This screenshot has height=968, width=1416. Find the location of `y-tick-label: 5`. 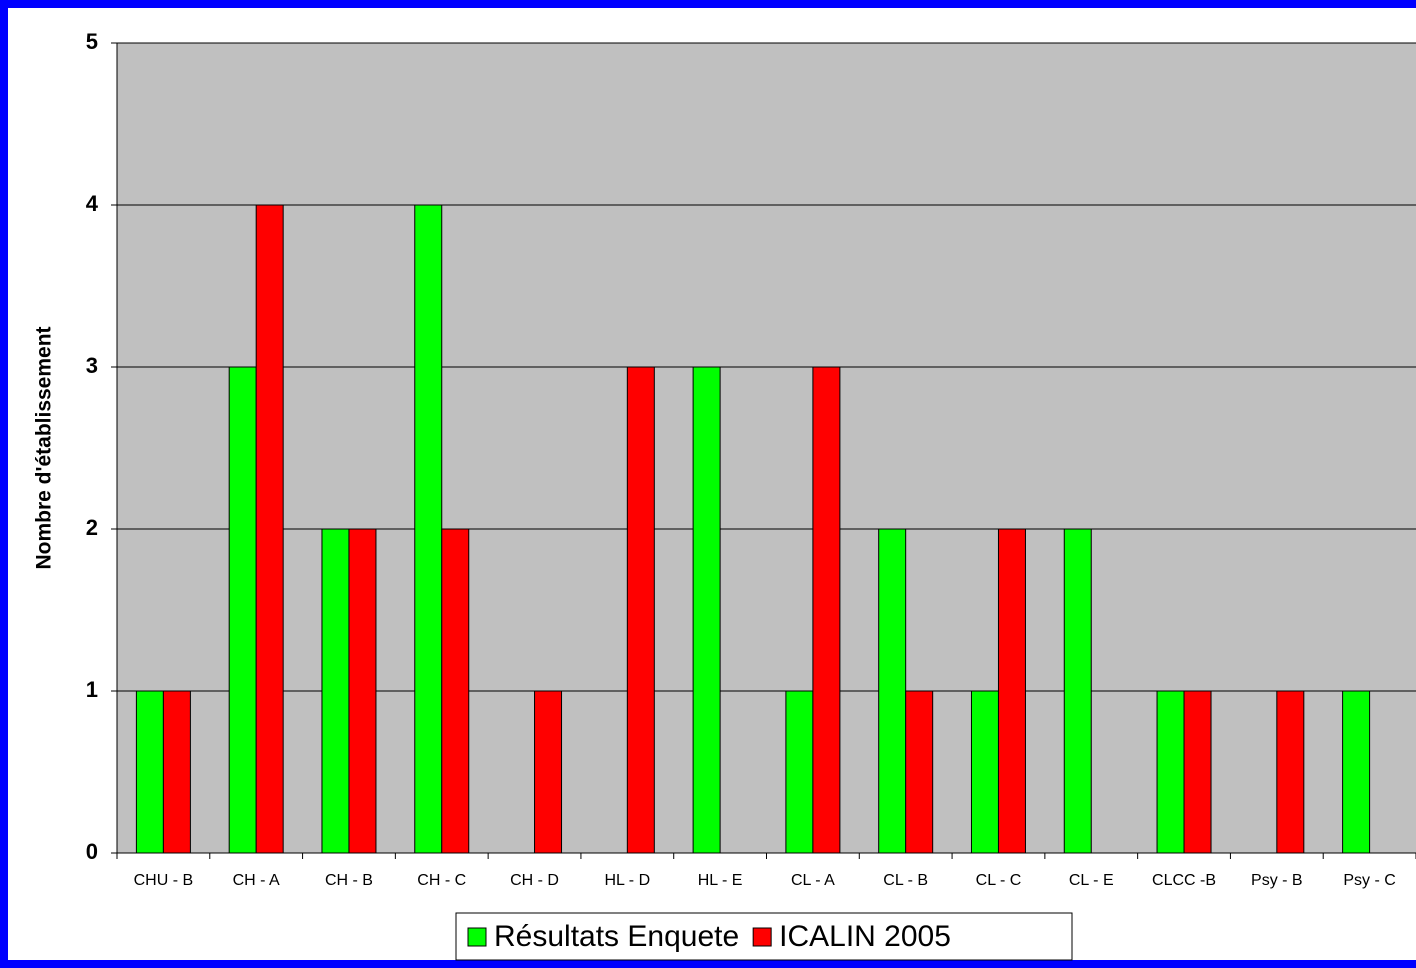

y-tick-label: 5 is located at coordinates (92, 41).